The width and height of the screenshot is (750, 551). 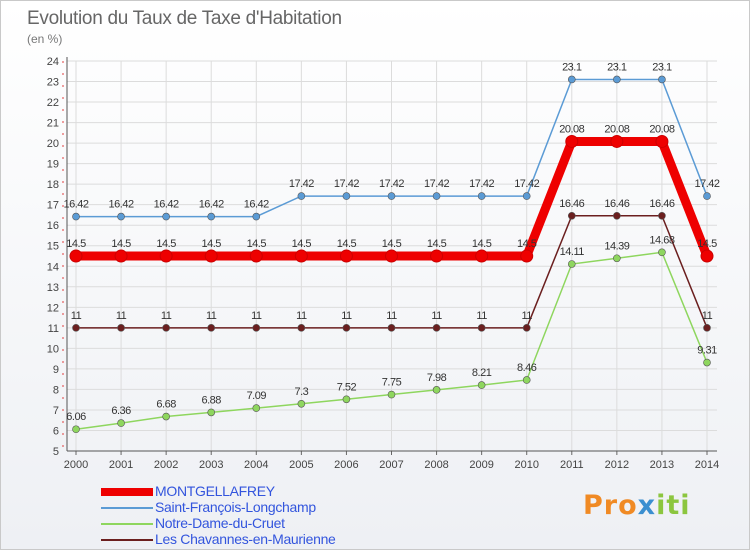 What do you see at coordinates (347, 387) in the screenshot?
I see `data-label: 7.52` at bounding box center [347, 387].